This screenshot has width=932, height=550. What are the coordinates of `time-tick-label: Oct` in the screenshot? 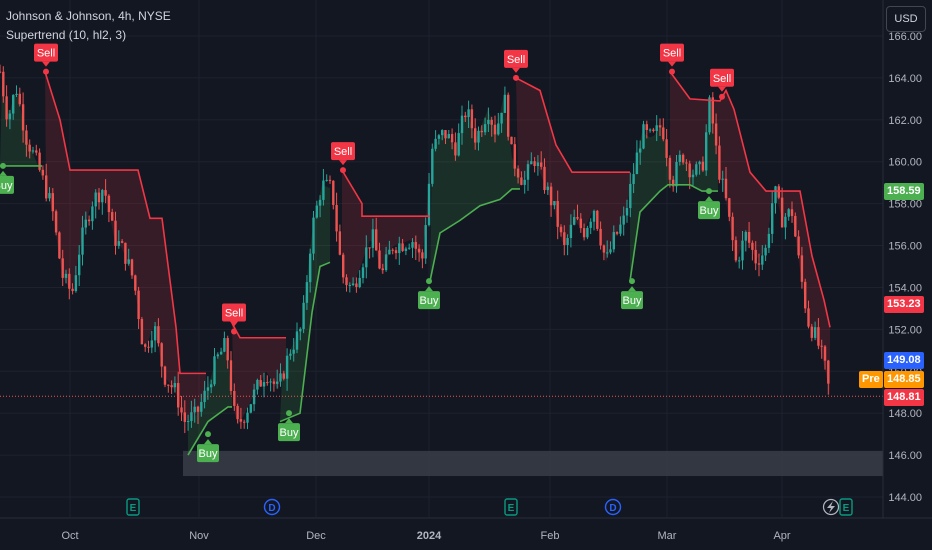 It's located at (69, 536).